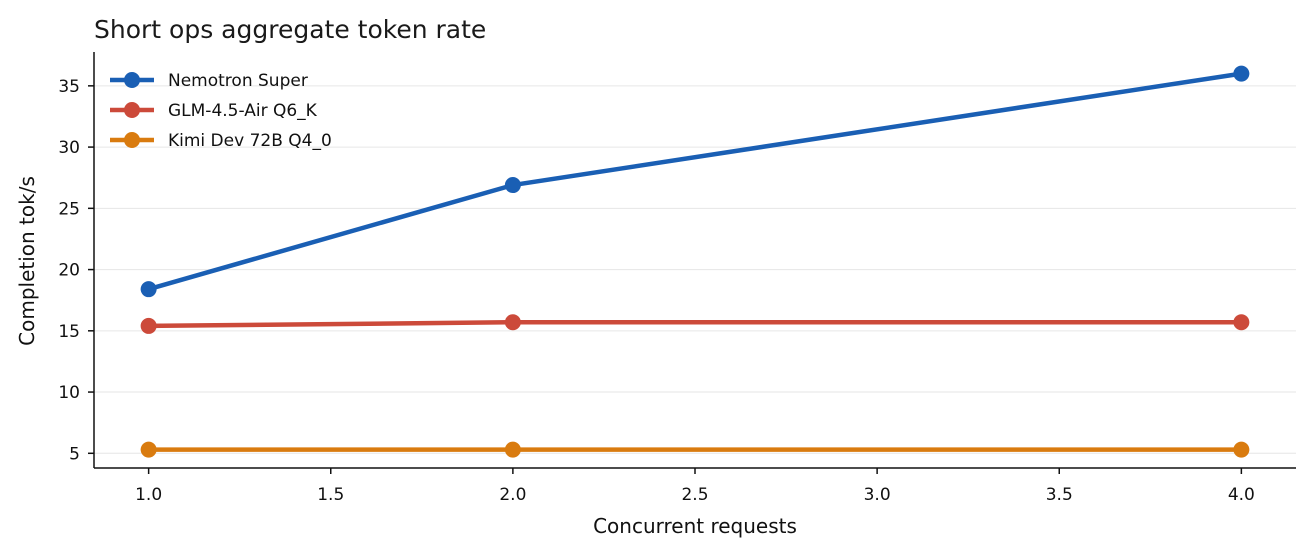 Image resolution: width=1314 pixels, height=558 pixels. What do you see at coordinates (330, 495) in the screenshot?
I see `x-tick-label: 1.5` at bounding box center [330, 495].